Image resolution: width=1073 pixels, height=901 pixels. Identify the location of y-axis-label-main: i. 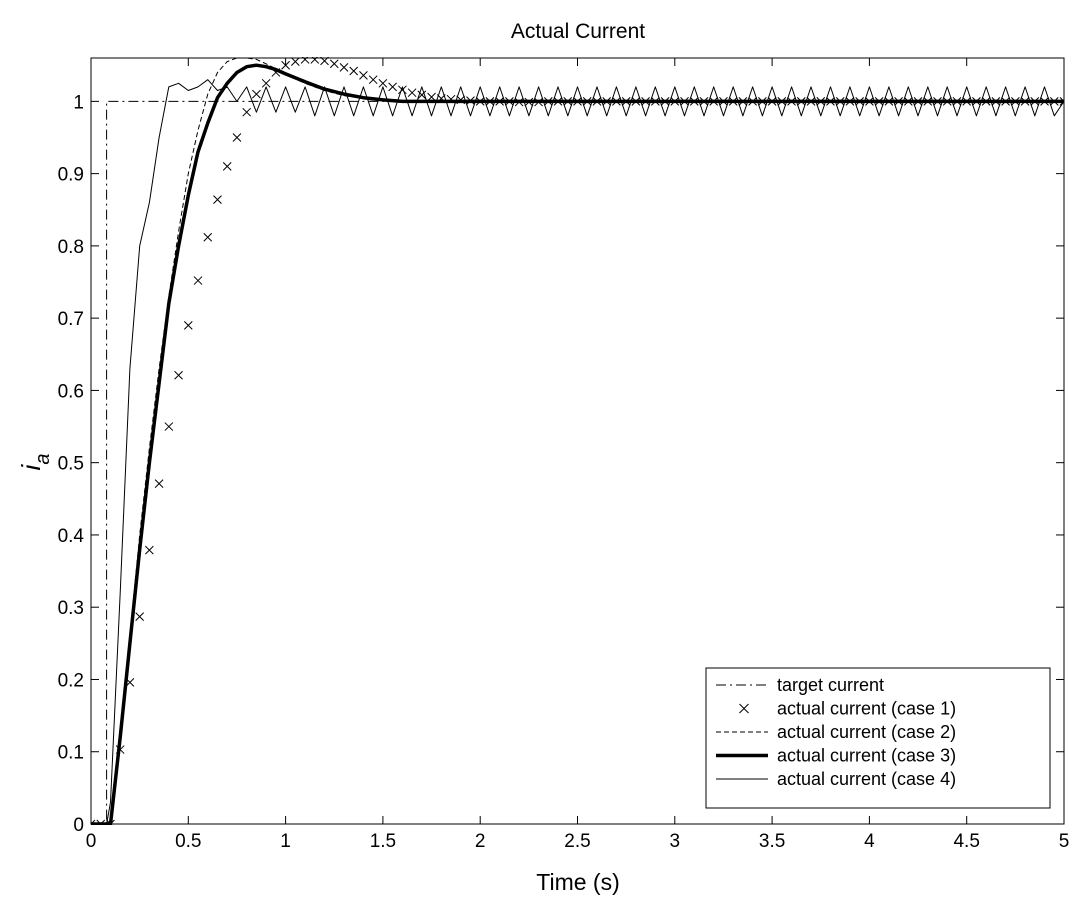
(31, 466).